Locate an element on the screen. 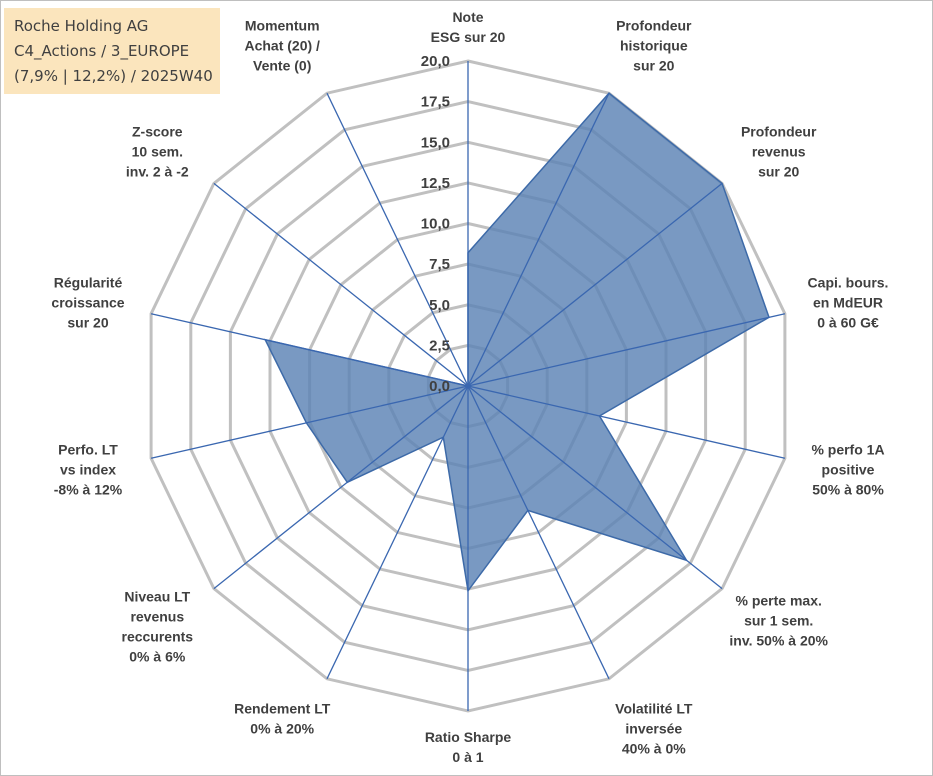 This screenshot has width=933, height=776. category-label-14: Momentum Achat (20) / Vente (0) is located at coordinates (282, 46).